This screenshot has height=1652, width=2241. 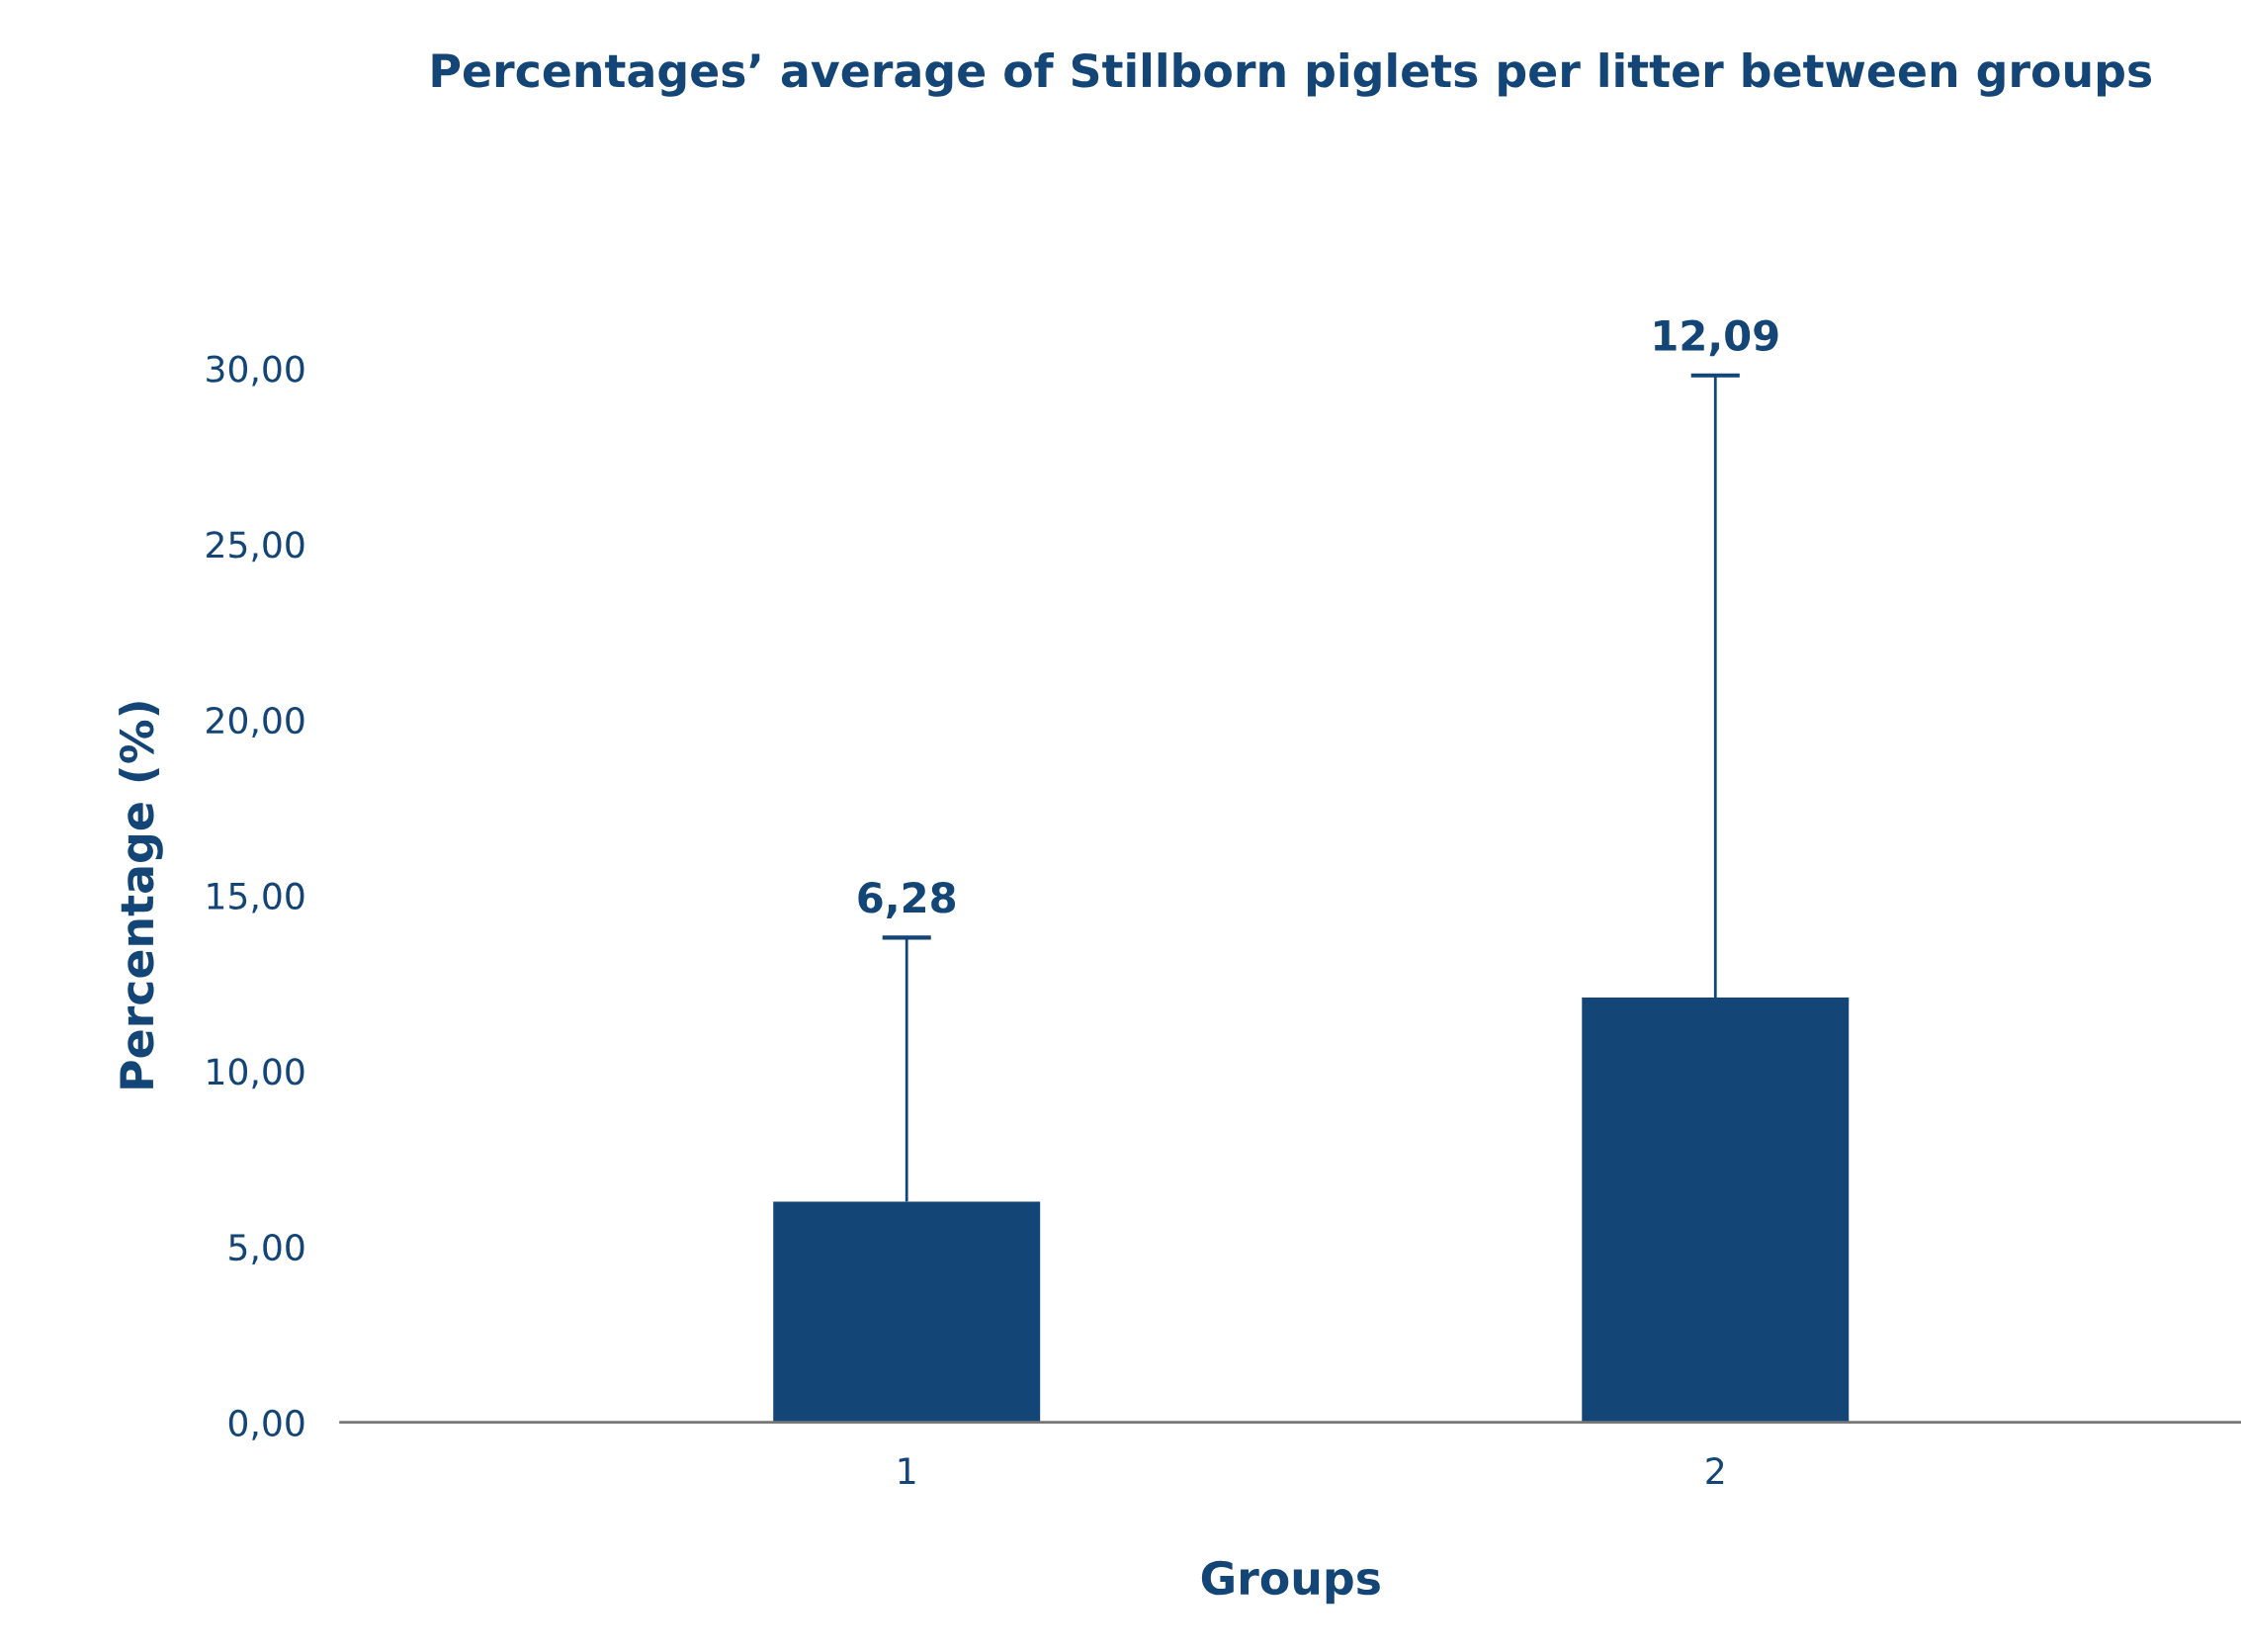 I want to click on y-tick-label: 0,00, so click(x=266, y=1425).